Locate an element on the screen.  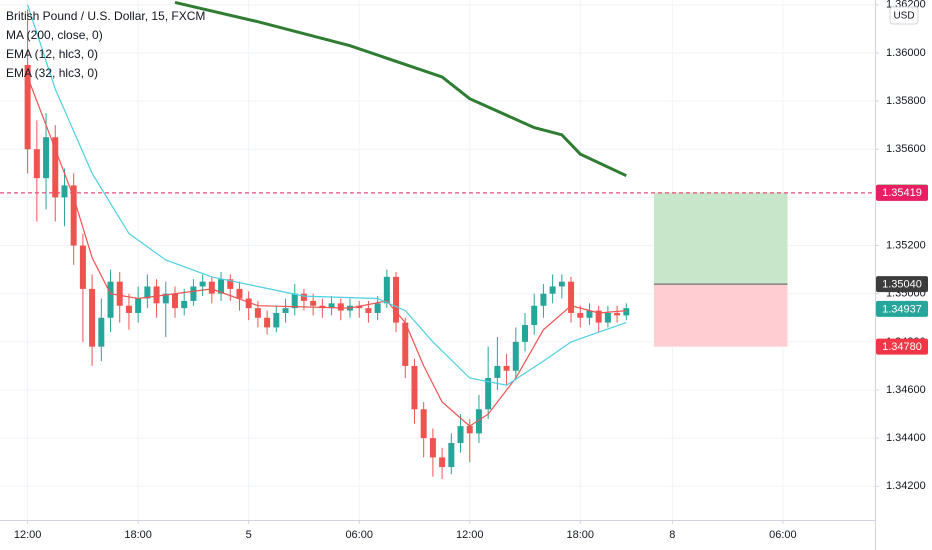
price-tag-label: 1.35040 is located at coordinates (902, 284).